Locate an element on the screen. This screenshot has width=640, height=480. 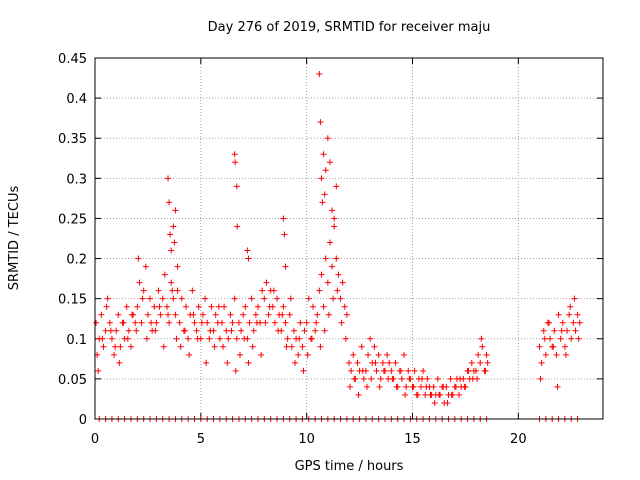
y-tick-label: 0.05 is located at coordinates (72, 380).